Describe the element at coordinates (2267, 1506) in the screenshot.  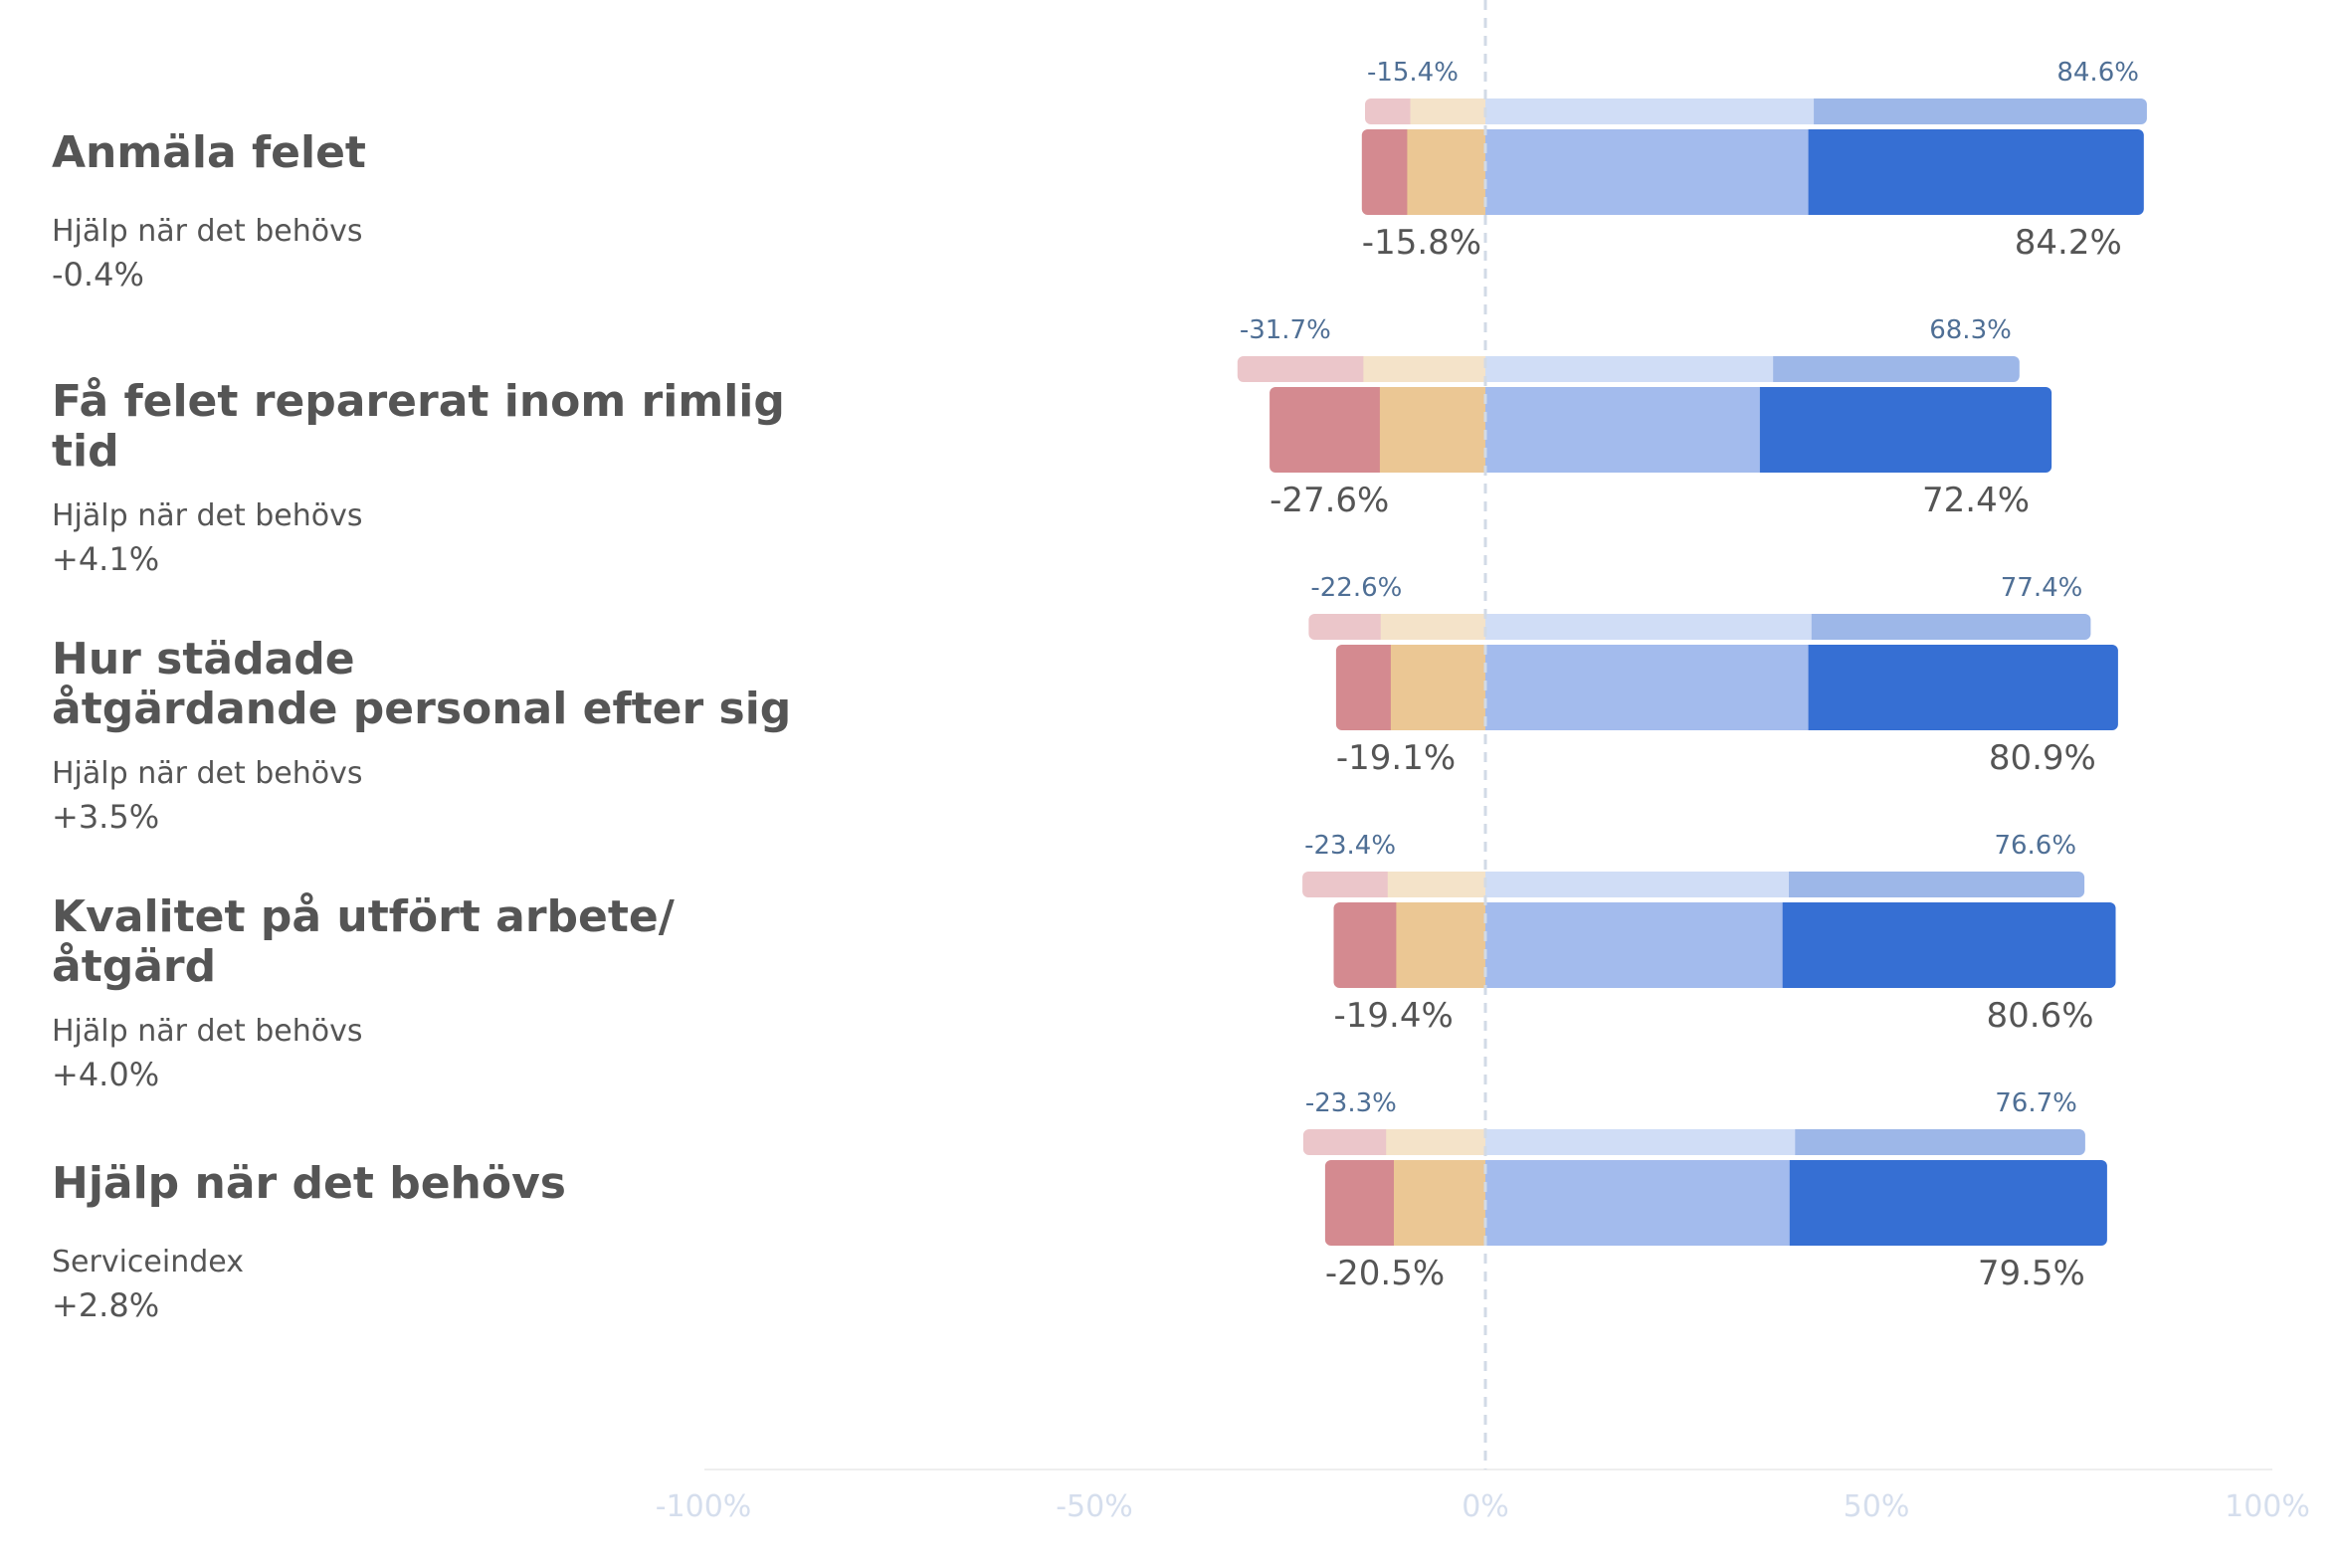
I see `x-tick-label: 100%` at that location.